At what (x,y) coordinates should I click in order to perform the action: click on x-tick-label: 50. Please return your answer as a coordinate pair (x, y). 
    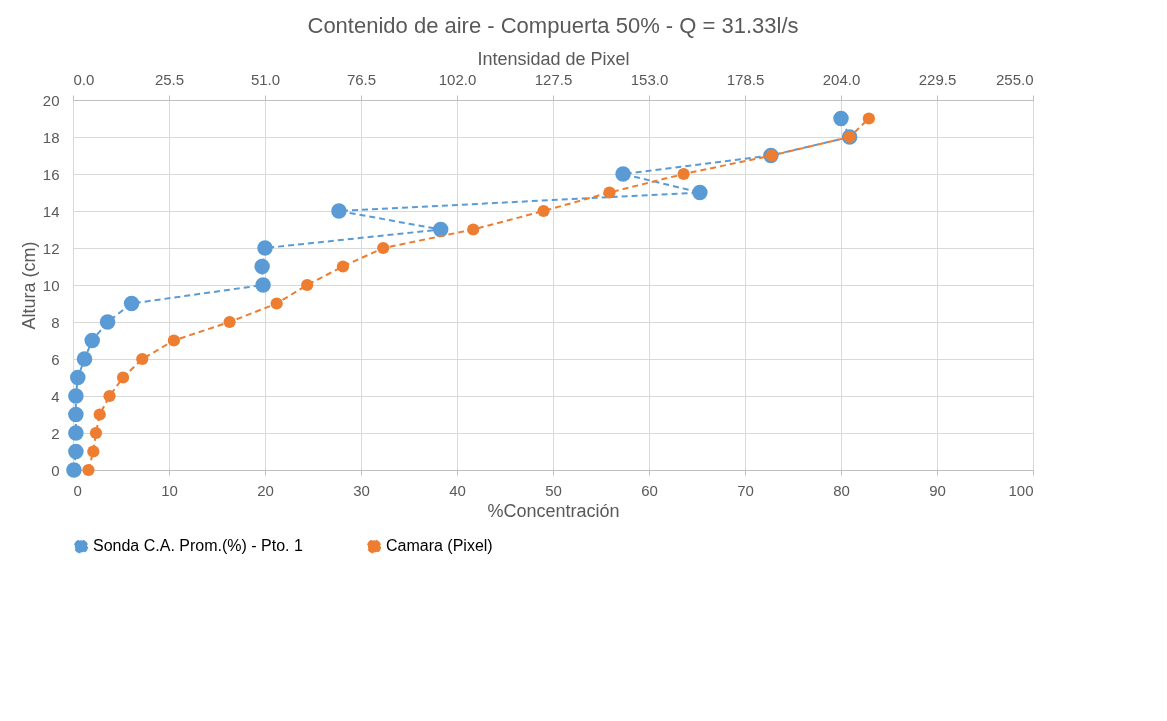
    Looking at the image, I should click on (553, 490).